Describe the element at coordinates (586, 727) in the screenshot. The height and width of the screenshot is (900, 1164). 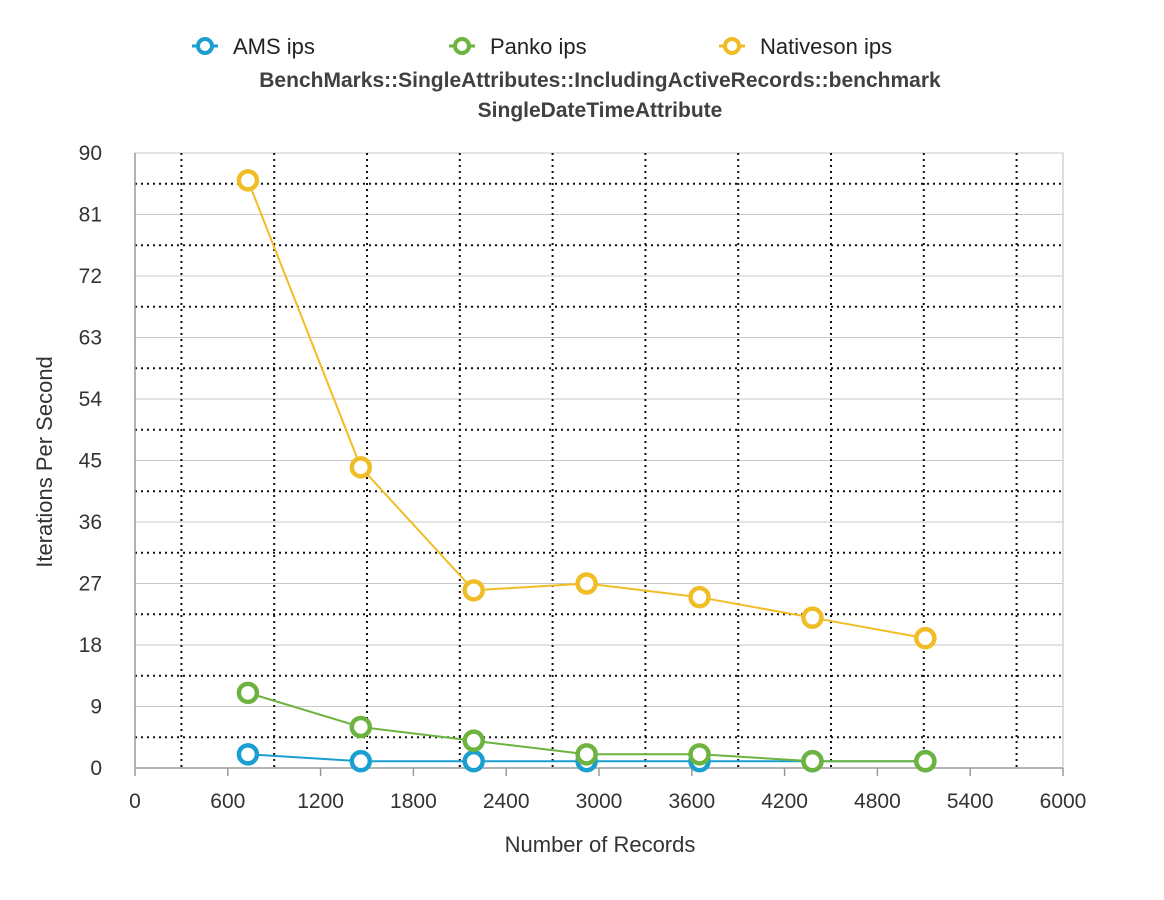
I see `series-panko-ips` at that location.